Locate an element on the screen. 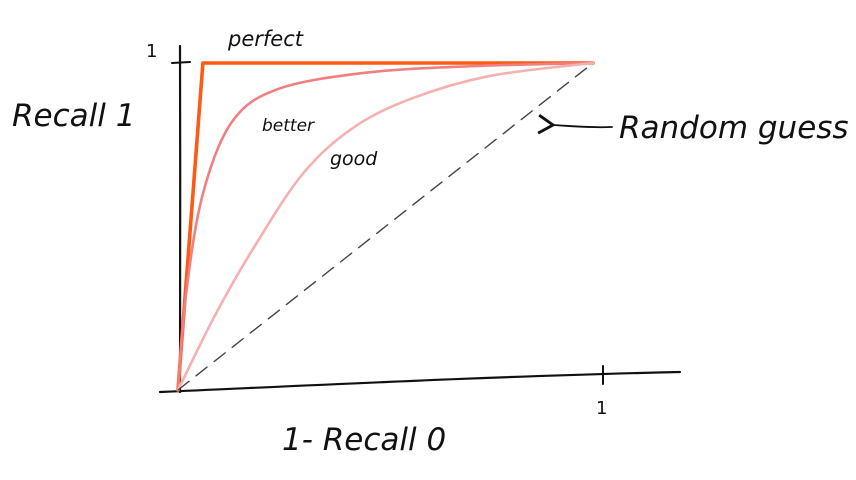 The image size is (856, 480). y-axis-label: Recall 1 is located at coordinates (73, 116).